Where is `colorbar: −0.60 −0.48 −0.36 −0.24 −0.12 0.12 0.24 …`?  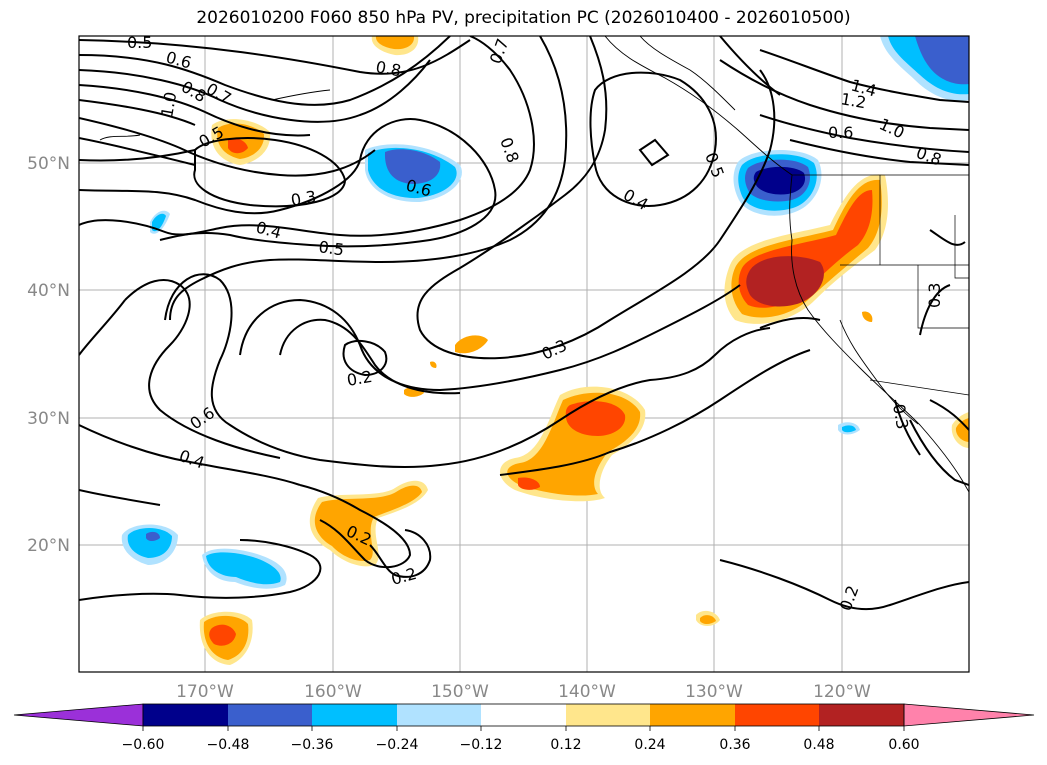
colorbar: −0.60 −0.48 −0.36 −0.24 −0.12 0.12 0.24 … is located at coordinates (524, 728).